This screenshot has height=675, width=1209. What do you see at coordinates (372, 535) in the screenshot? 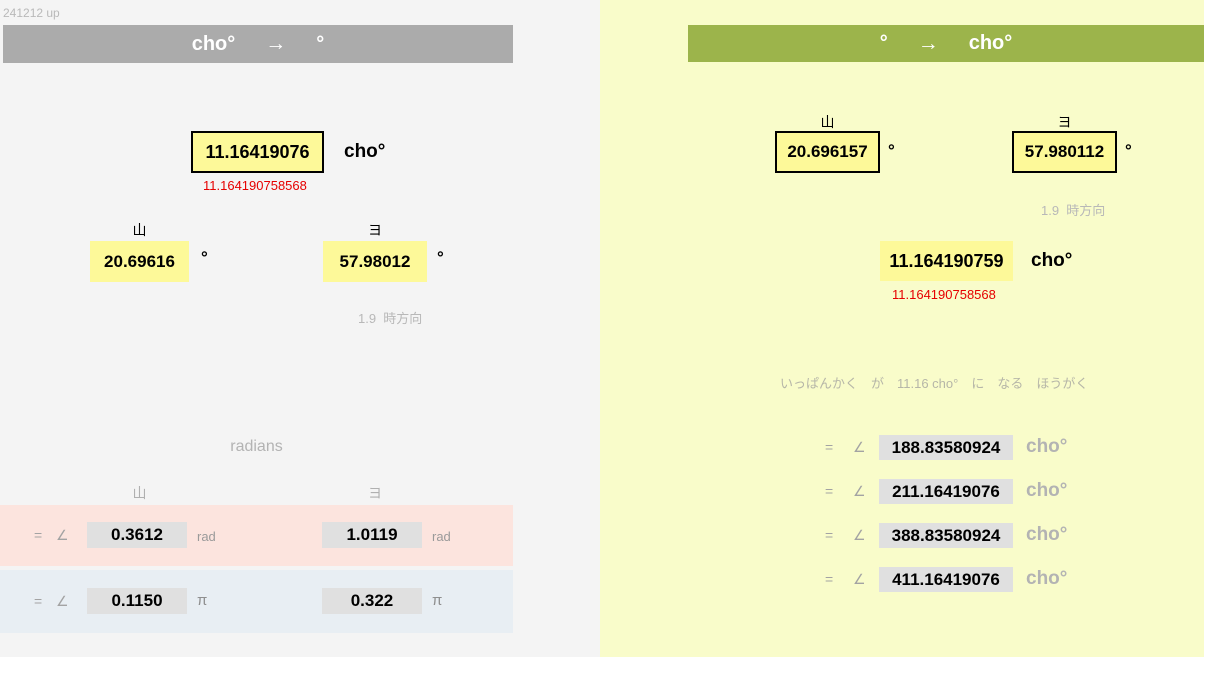
I see `rad-value-yo: 1.0119` at bounding box center [372, 535].